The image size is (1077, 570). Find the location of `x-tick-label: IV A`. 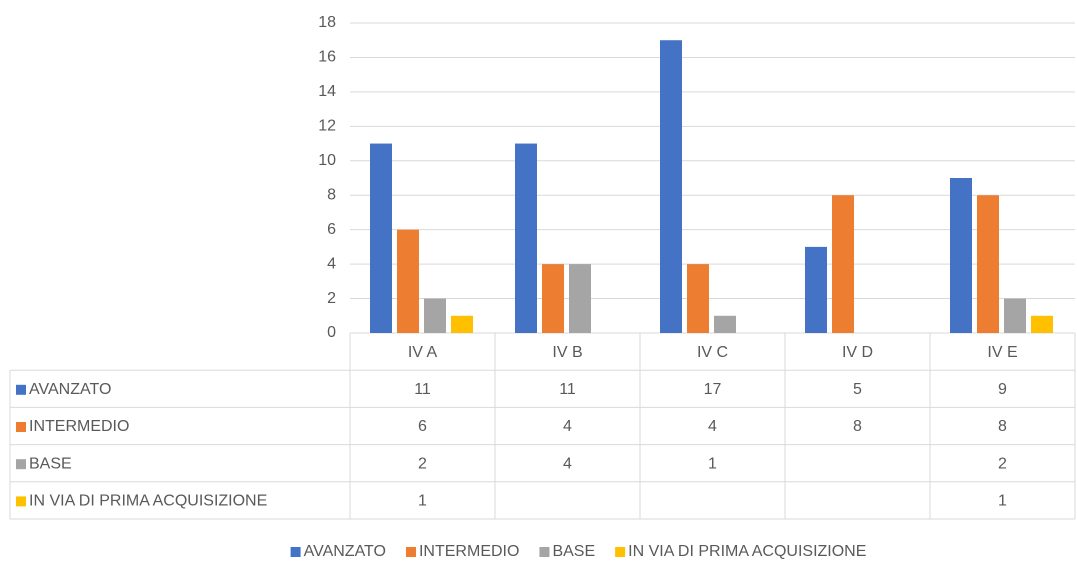

x-tick-label: IV A is located at coordinates (423, 352).